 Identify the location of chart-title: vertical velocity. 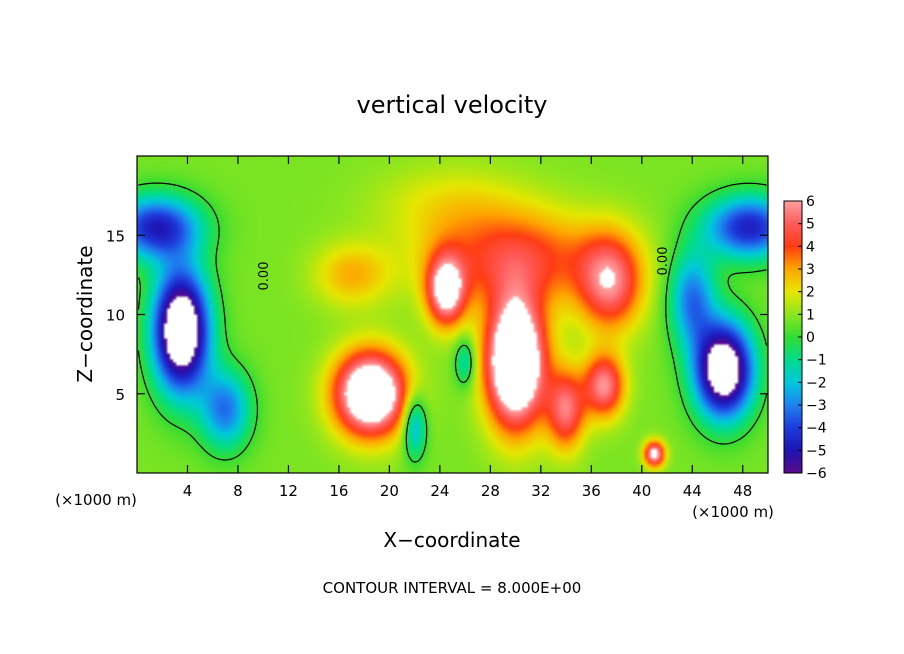
(452, 105).